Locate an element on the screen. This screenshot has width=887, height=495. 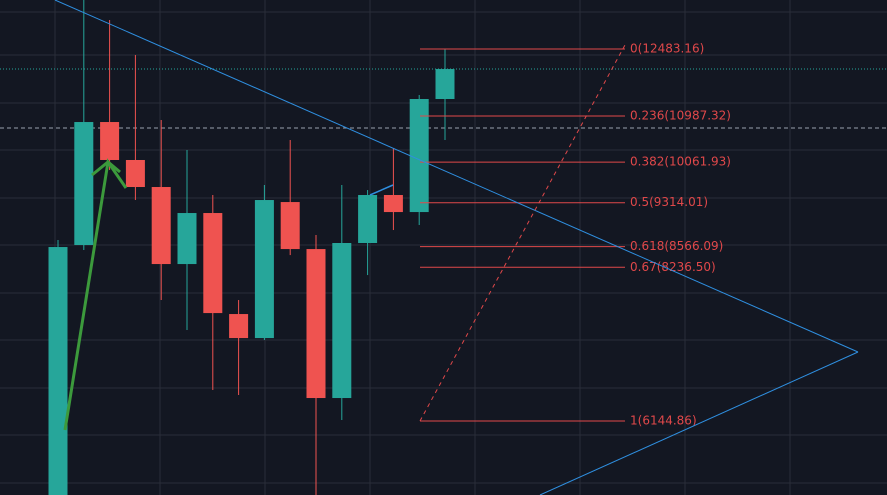
fib-label: 0.618(8566.09) is located at coordinates (676, 246).